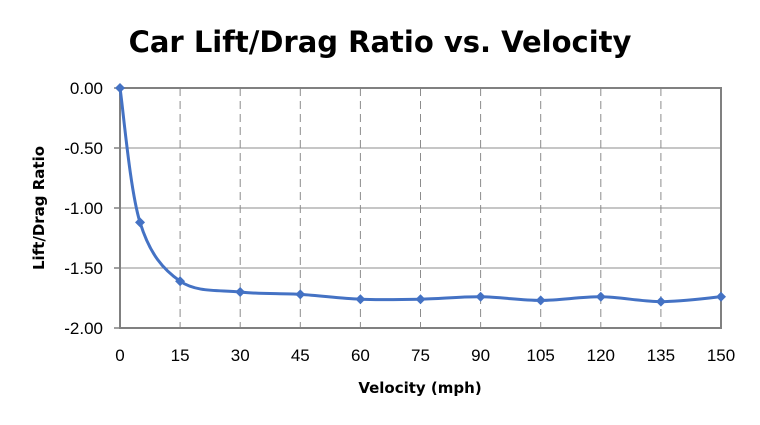 Image resolution: width=760 pixels, height=425 pixels. What do you see at coordinates (180, 355) in the screenshot?
I see `x-tick-label: 15` at bounding box center [180, 355].